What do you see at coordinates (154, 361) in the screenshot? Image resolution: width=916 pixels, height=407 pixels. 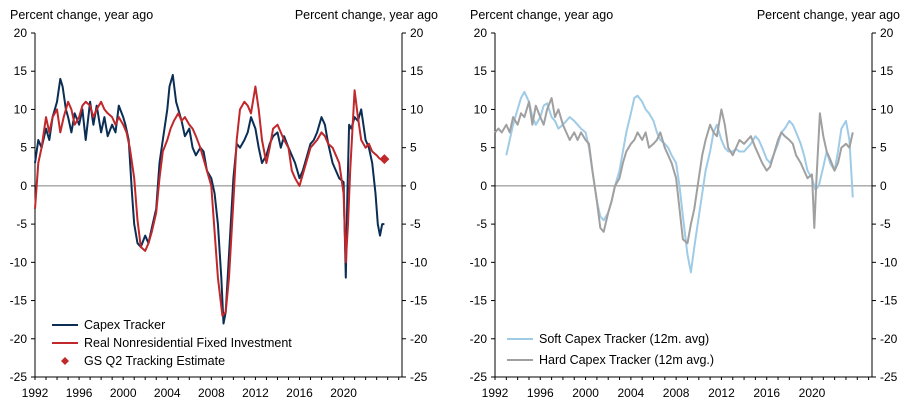 I see `legend-label-gs-estimate: GS Q2 Tracking Estimate` at bounding box center [154, 361].